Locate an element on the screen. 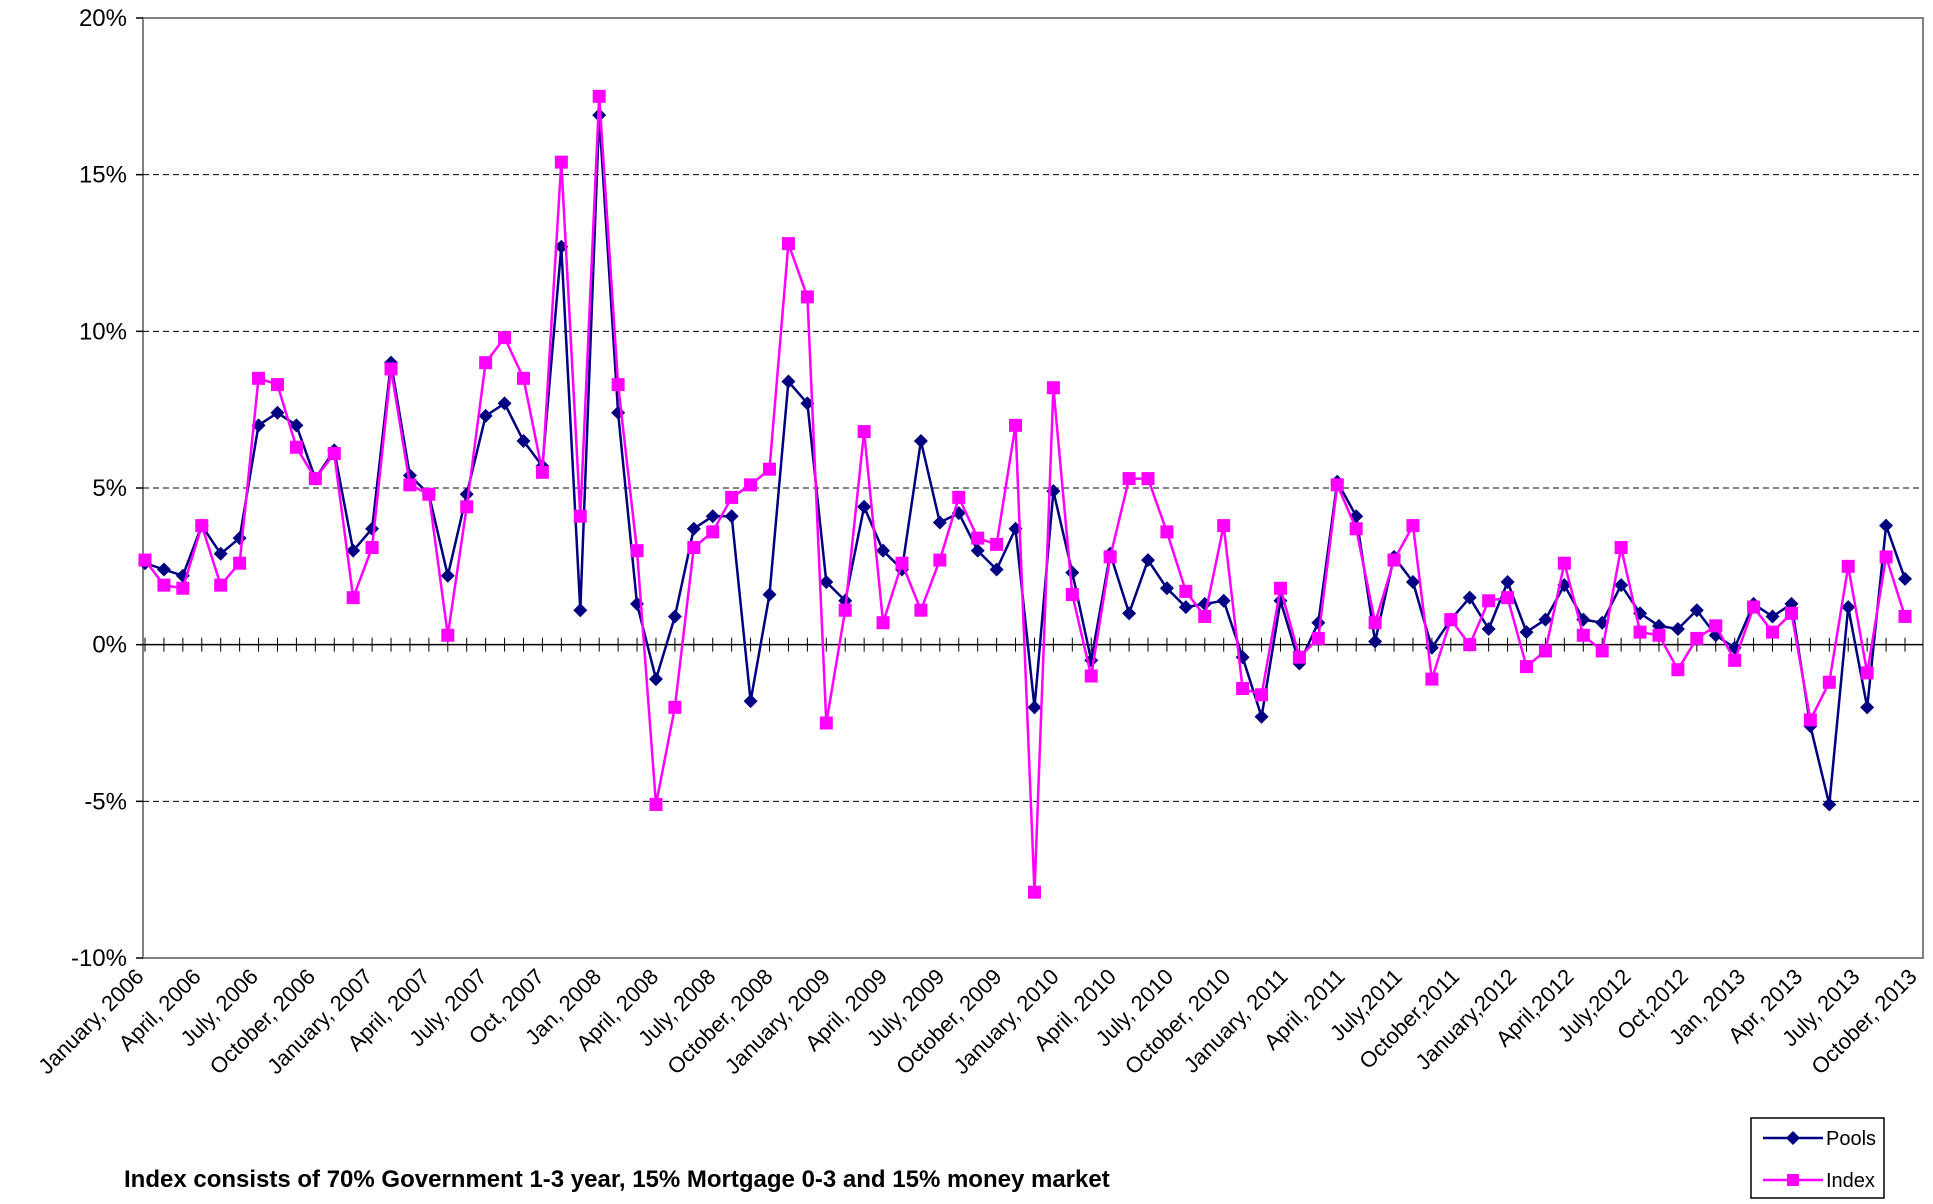  y-axis: -10% -5% 0% 5% 10% 15% 20% is located at coordinates (107, 488).